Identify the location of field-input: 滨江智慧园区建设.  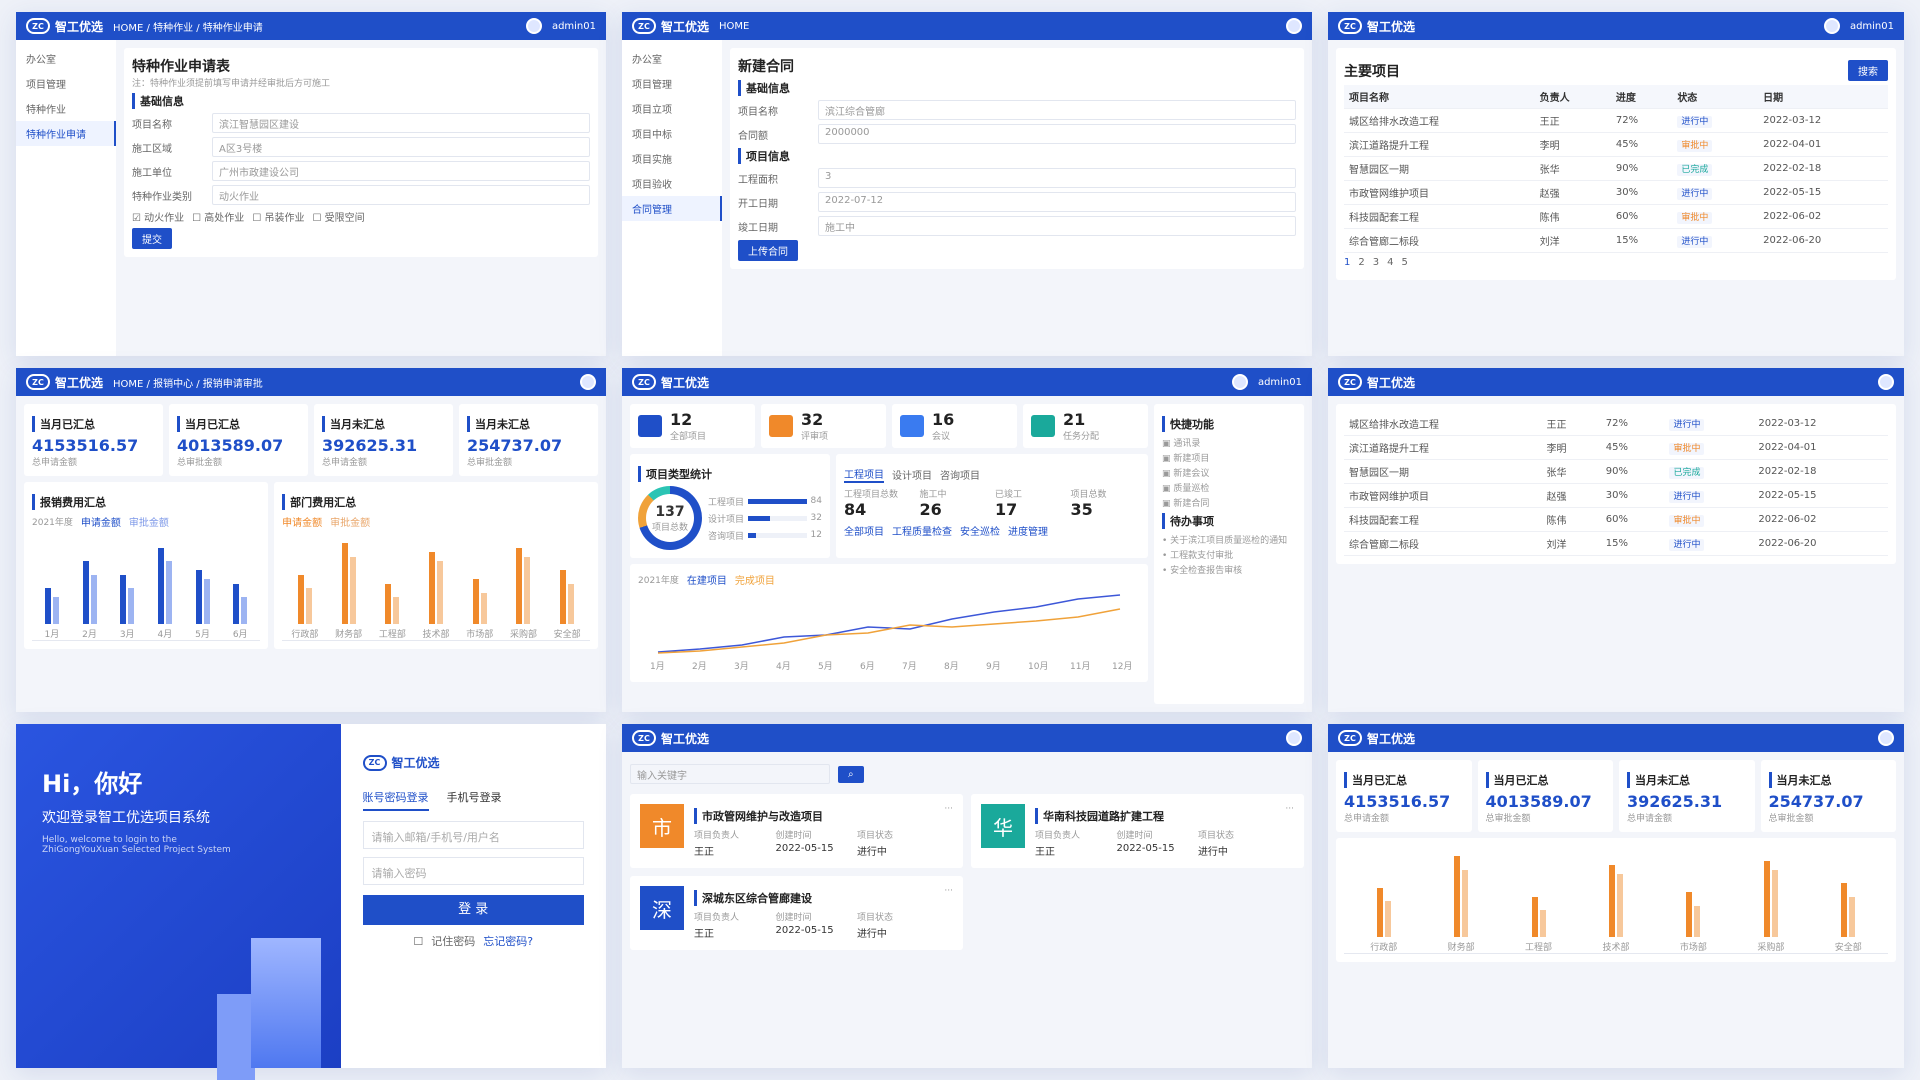
(401, 123).